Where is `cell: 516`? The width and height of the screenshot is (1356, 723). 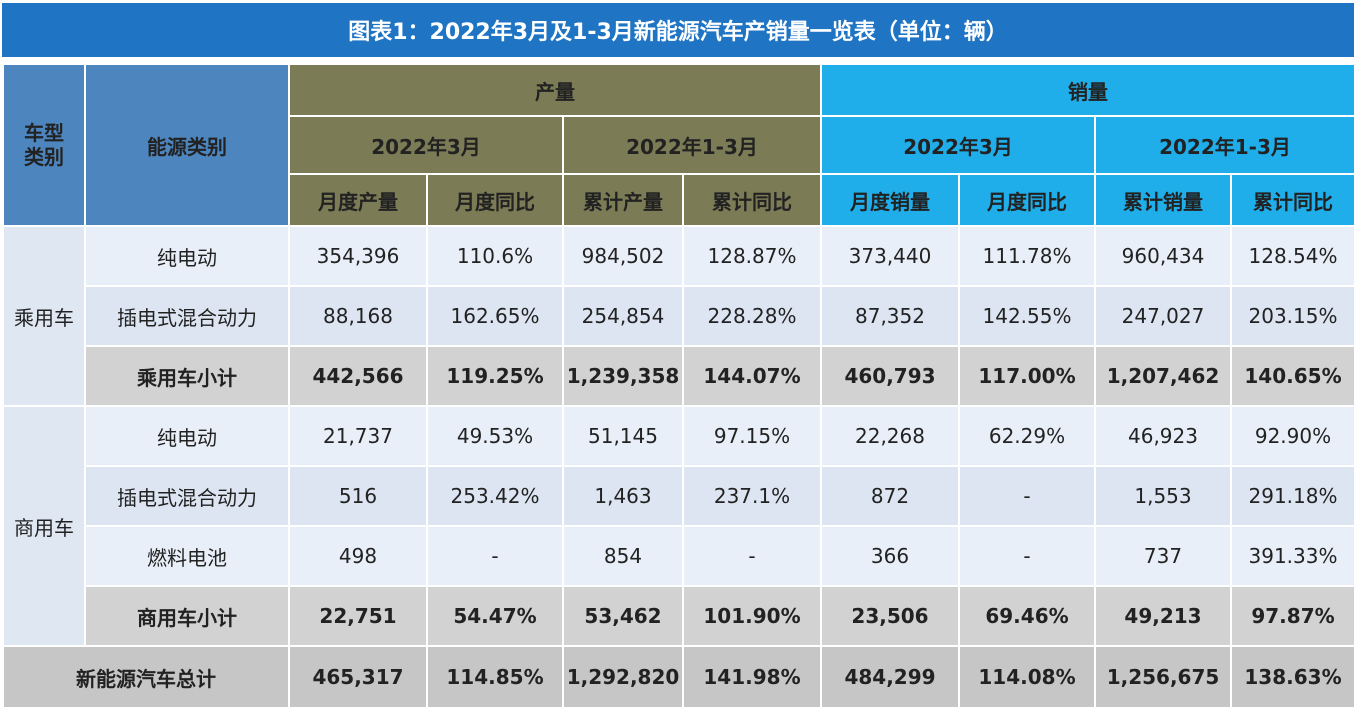 cell: 516 is located at coordinates (358, 496).